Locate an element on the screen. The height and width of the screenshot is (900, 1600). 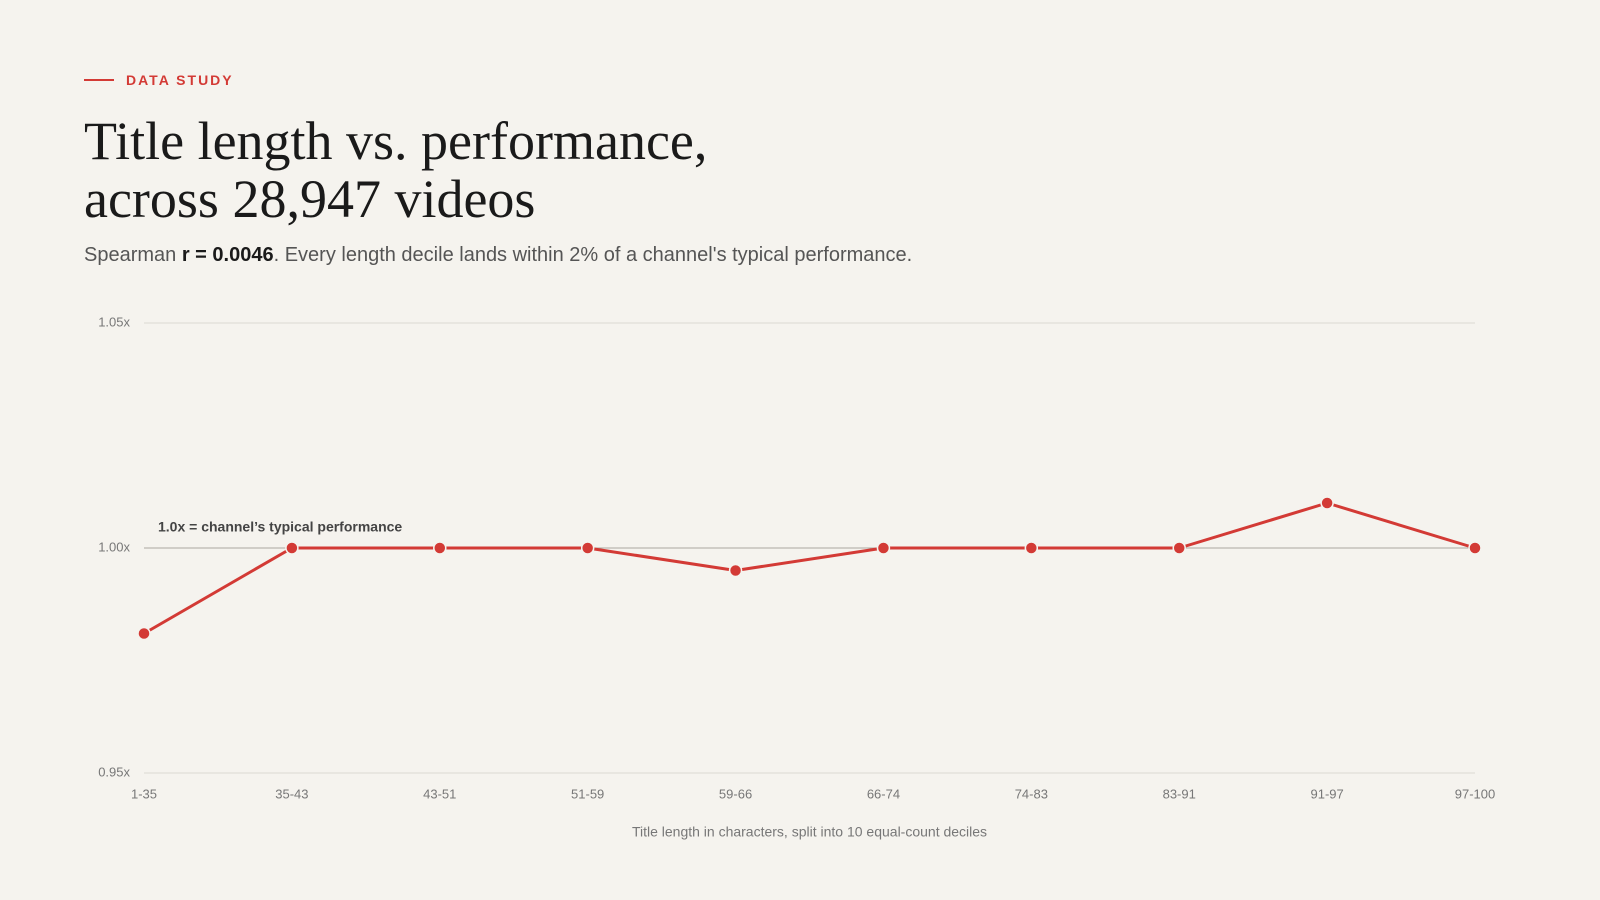
eyebrow: DATA STUDY is located at coordinates (159, 80).